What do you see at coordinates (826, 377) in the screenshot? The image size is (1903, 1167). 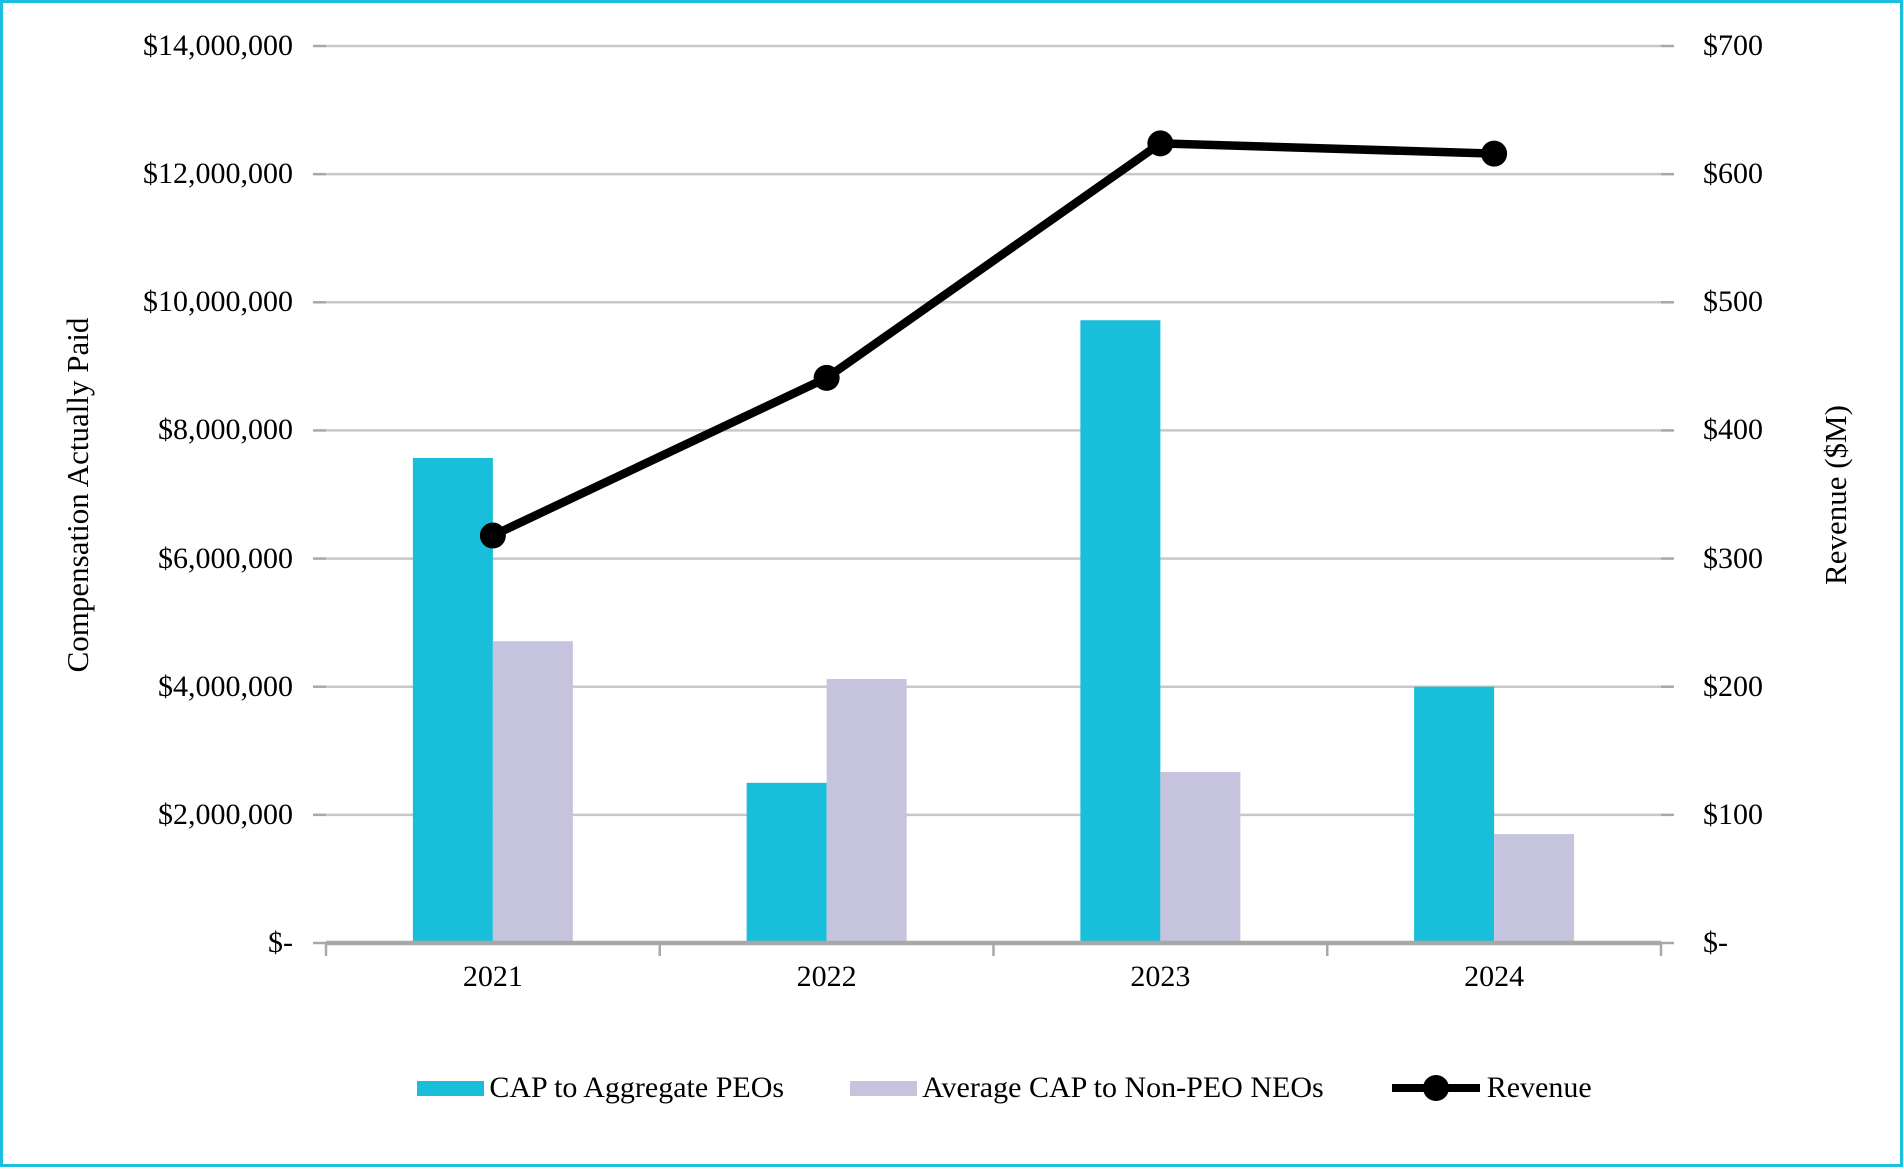 I see `revenue-marker-2022` at bounding box center [826, 377].